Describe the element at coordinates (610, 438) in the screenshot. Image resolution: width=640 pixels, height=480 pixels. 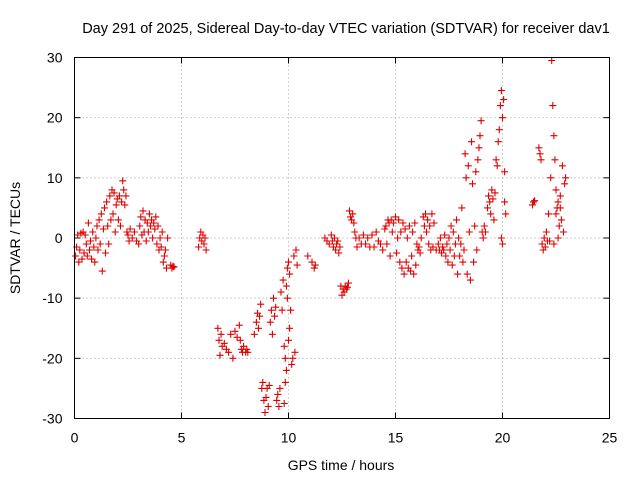
I see `x-tick-label: 25` at that location.